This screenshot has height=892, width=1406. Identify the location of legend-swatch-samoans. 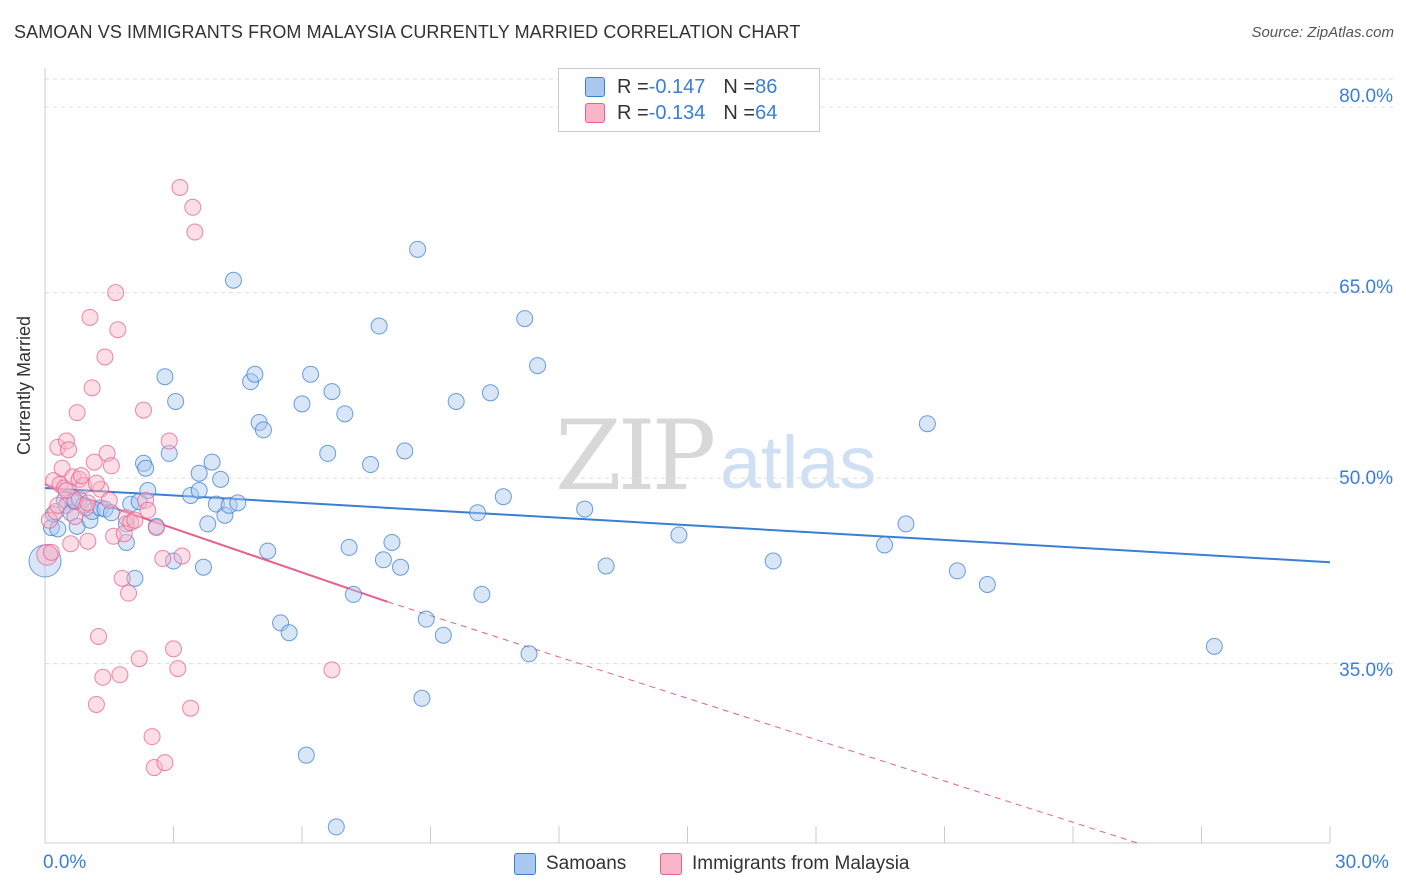
(595, 87).